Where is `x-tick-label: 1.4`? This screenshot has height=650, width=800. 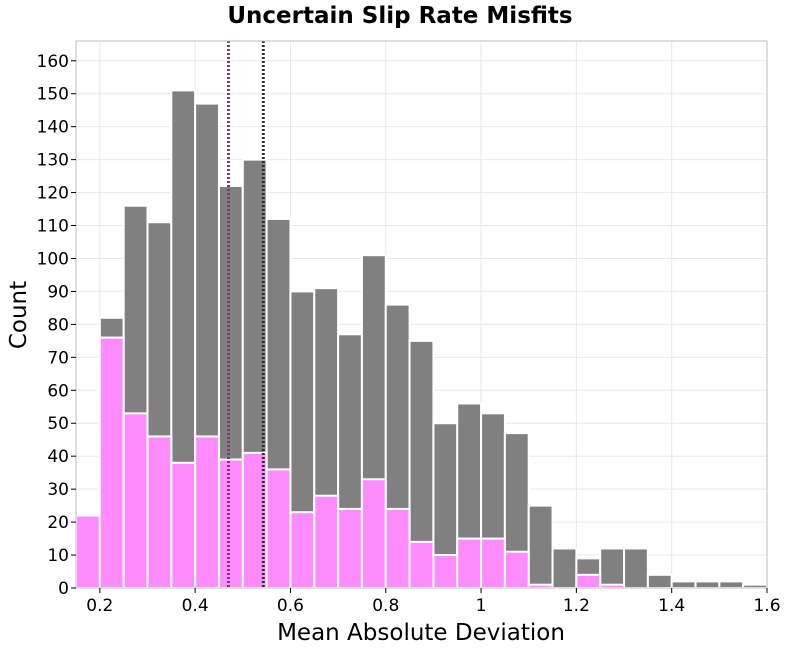
x-tick-label: 1.4 is located at coordinates (671, 606).